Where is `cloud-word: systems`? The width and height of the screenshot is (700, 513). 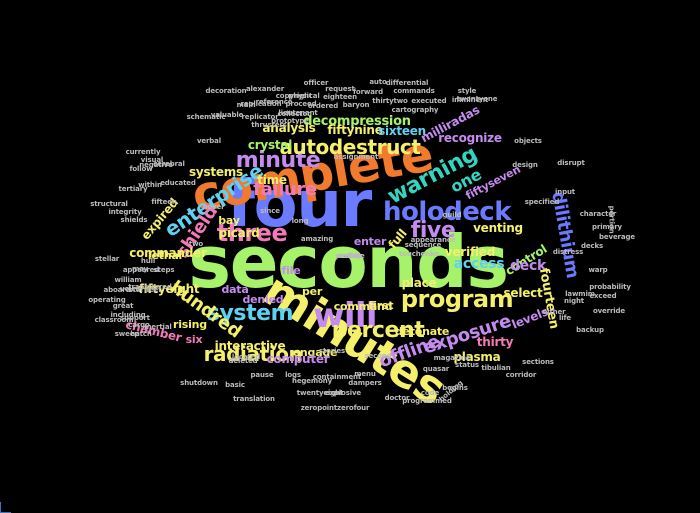 cloud-word: systems is located at coordinates (216, 172).